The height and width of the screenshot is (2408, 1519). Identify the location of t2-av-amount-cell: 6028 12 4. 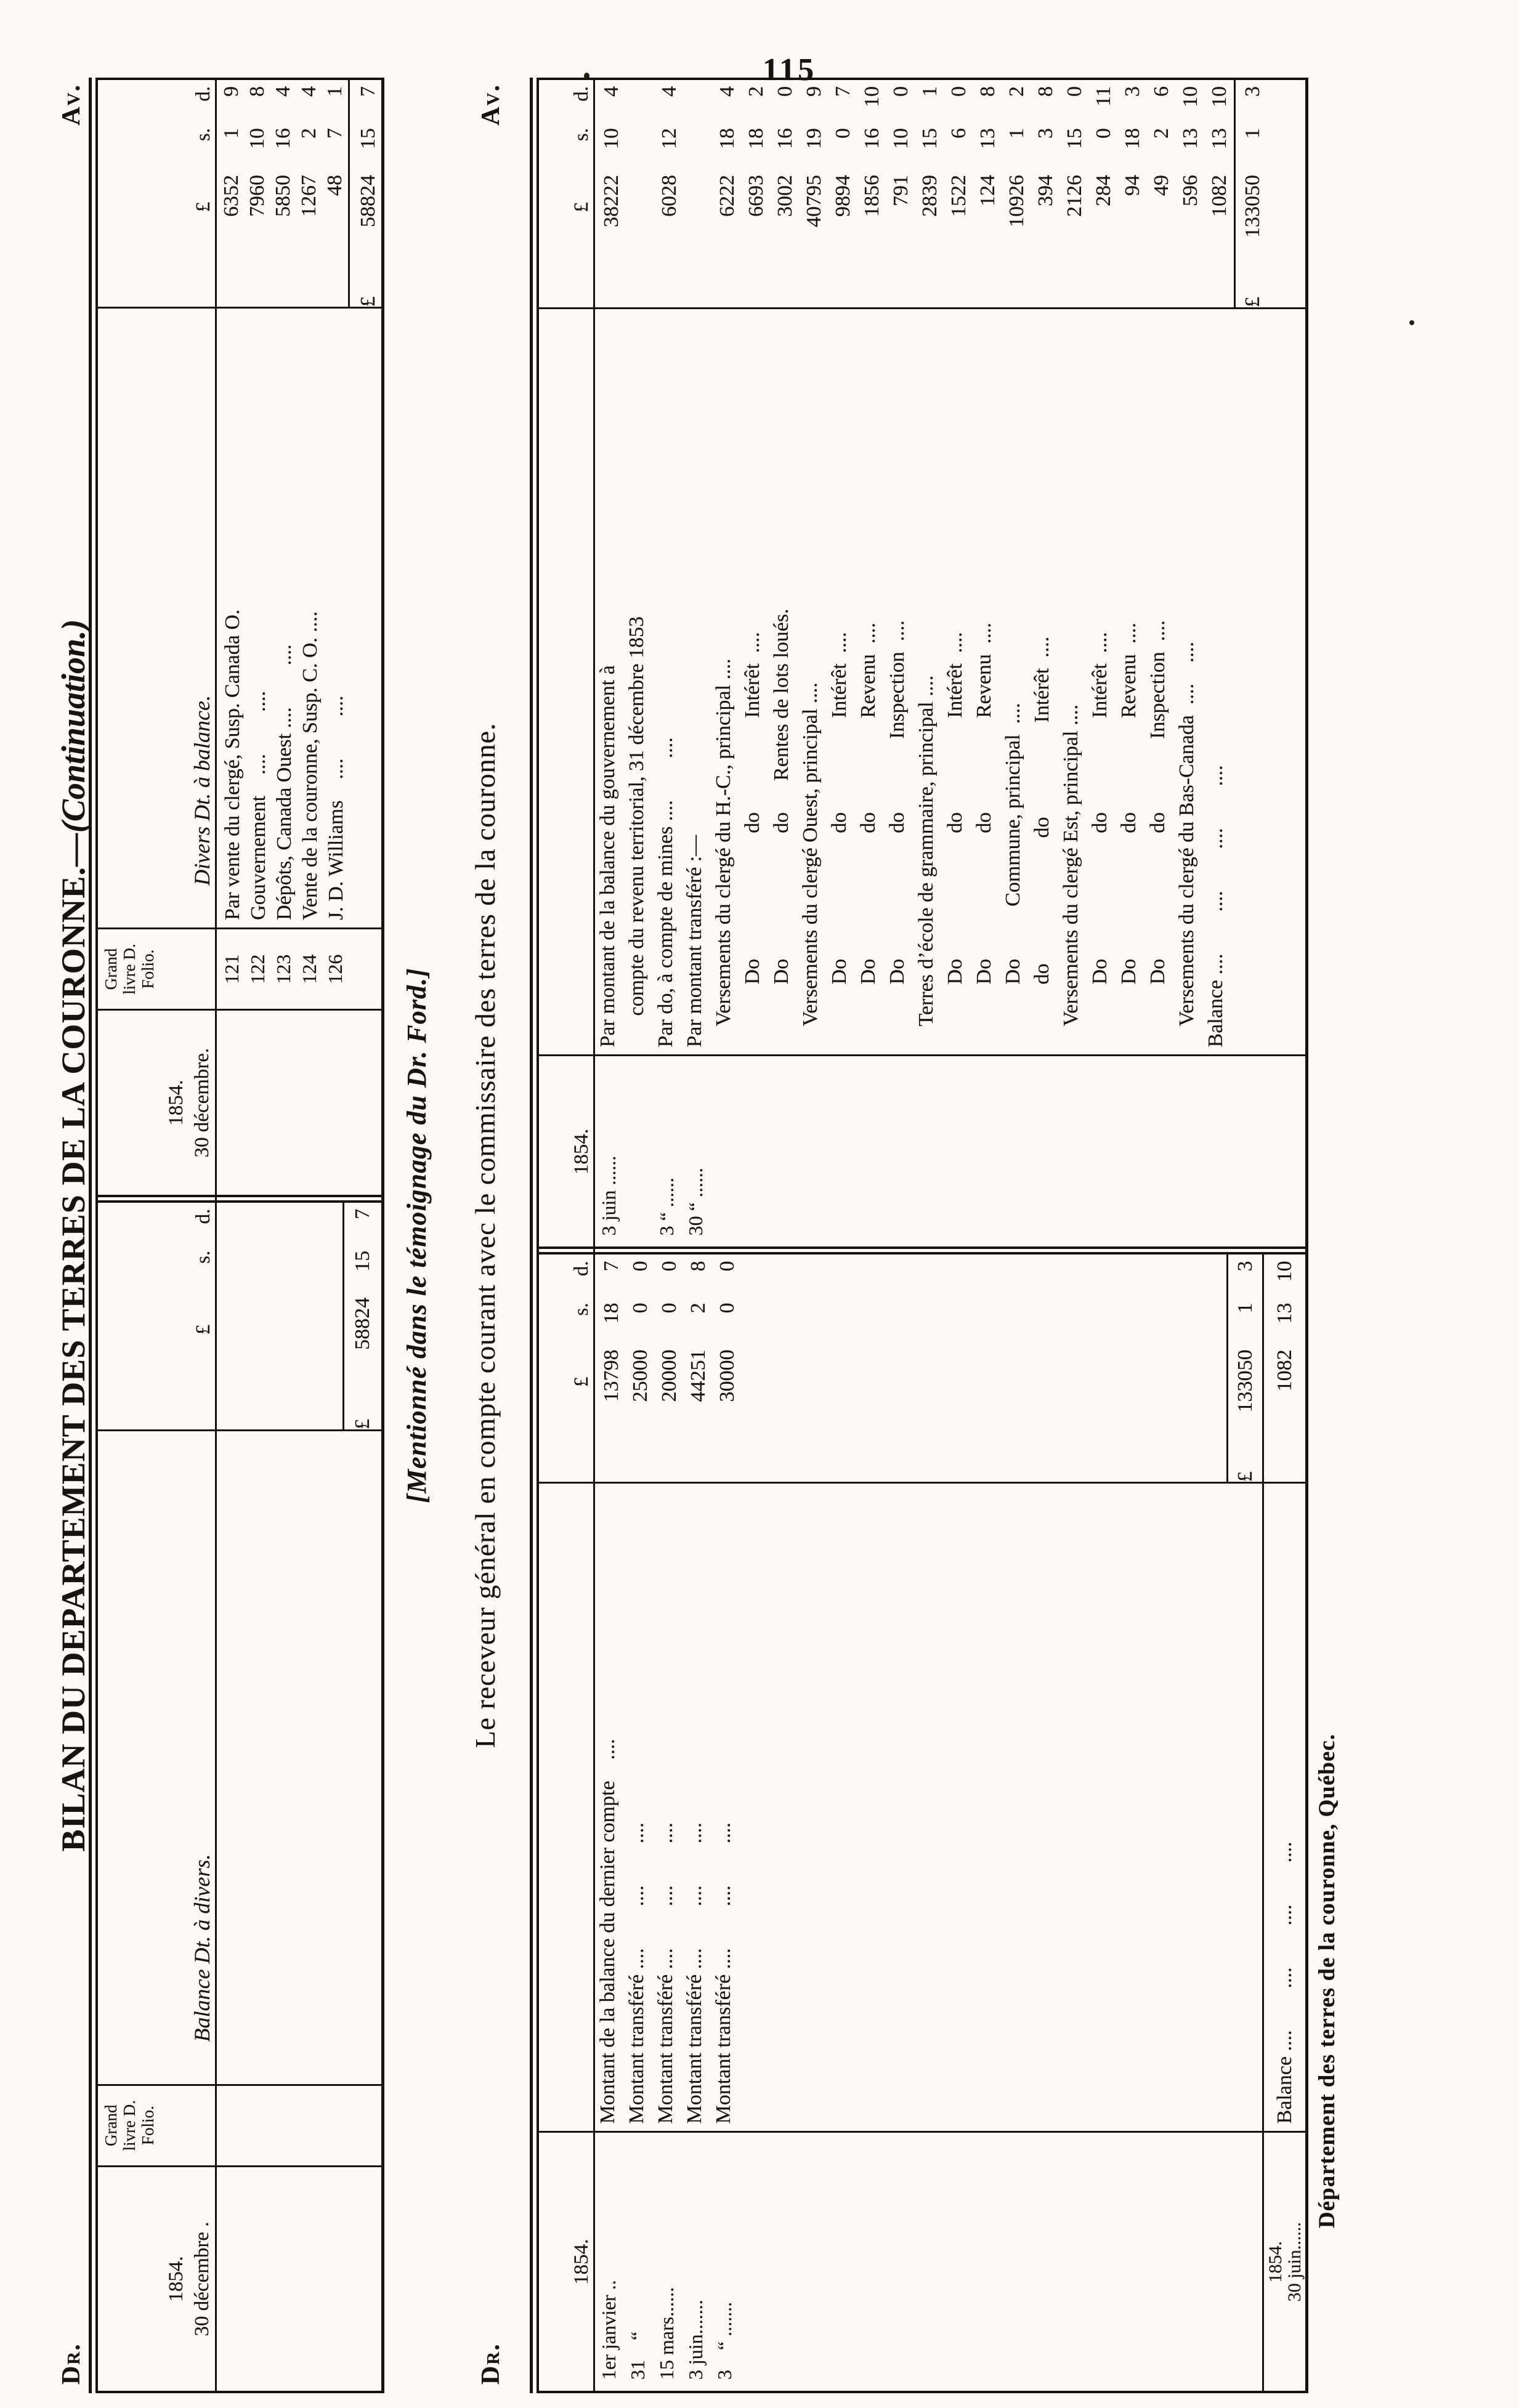
(669, 151).